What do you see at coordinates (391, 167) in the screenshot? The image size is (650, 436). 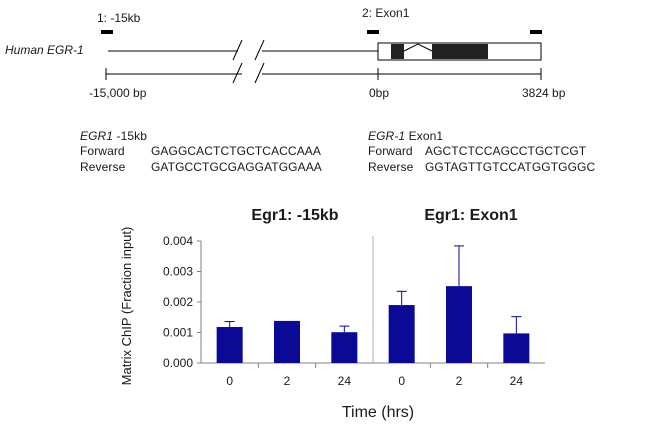 I see `primer-right-reverse-label: Reverse` at bounding box center [391, 167].